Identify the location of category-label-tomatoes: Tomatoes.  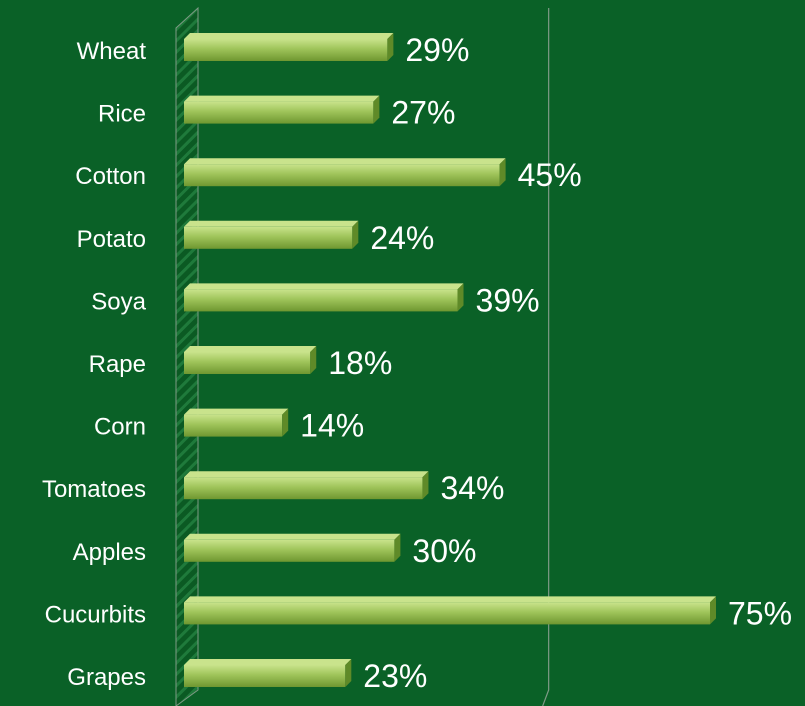
(94, 489).